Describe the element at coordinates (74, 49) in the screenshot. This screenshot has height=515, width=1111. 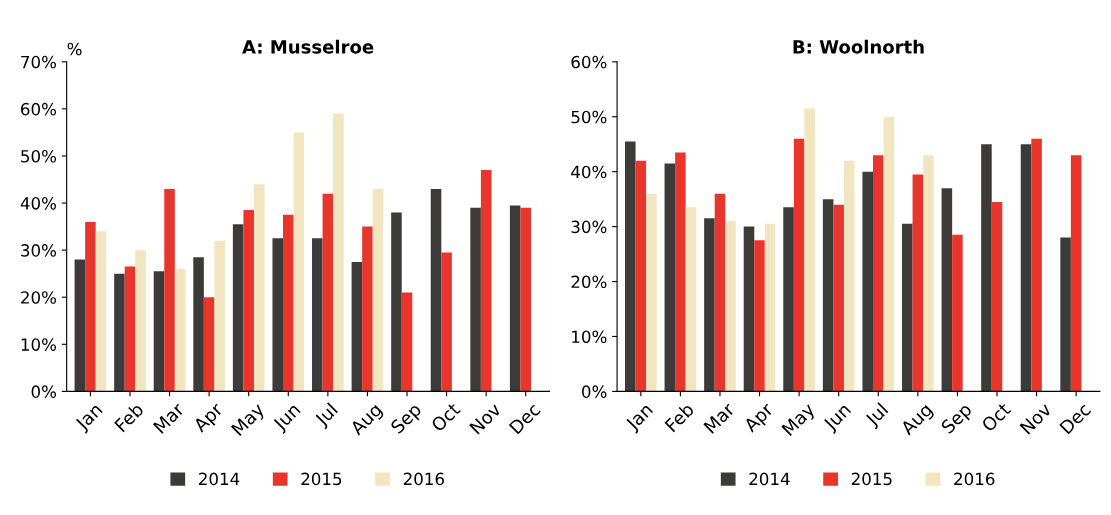
I see `y-axis-title: %` at that location.